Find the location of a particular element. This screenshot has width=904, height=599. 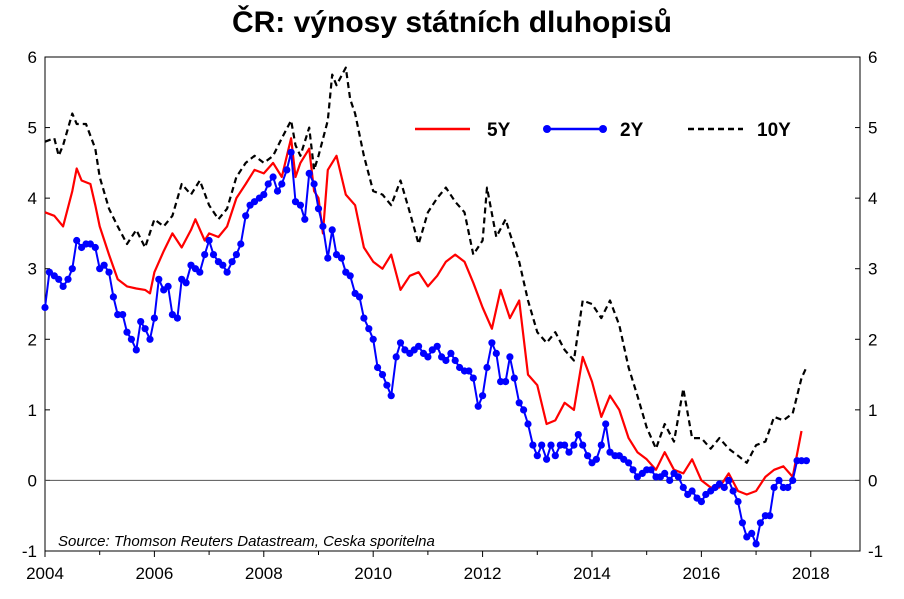

x-tick-label: 2018 is located at coordinates (811, 573).